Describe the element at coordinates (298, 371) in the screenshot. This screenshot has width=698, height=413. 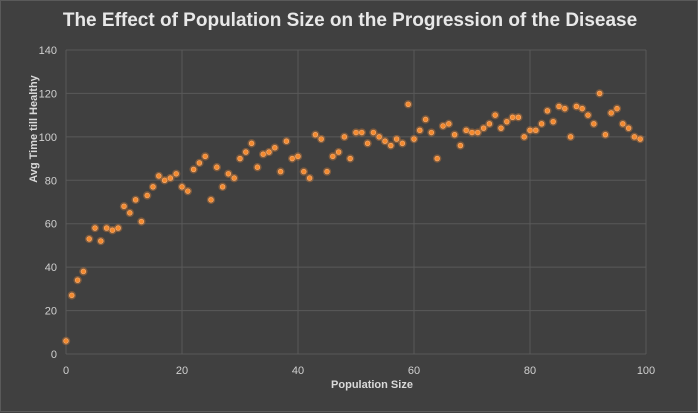
I see `x-tick-label: 40` at that location.